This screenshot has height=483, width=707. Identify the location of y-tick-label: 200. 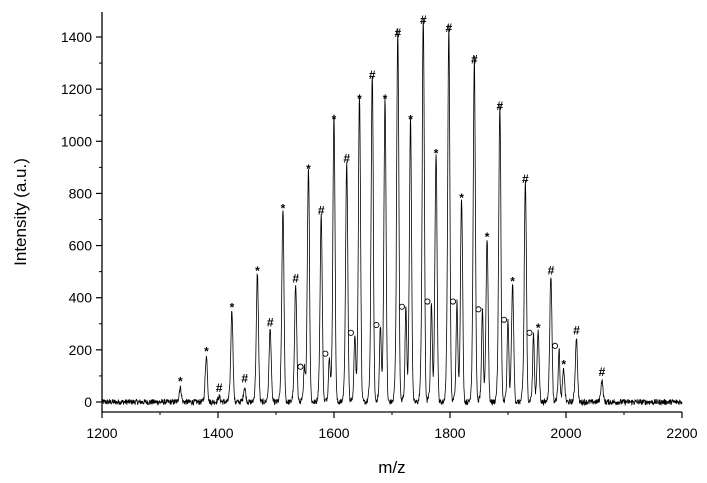
(81, 350).